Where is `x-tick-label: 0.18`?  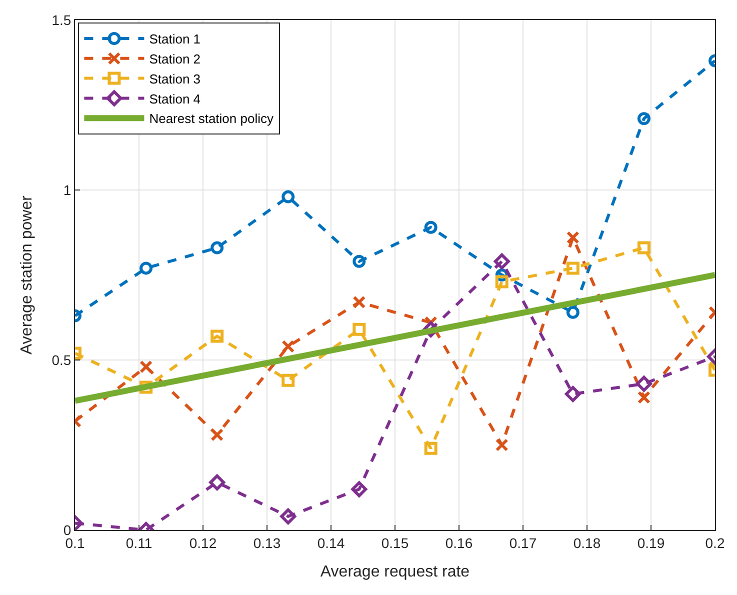 x-tick-label: 0.18 is located at coordinates (587, 542).